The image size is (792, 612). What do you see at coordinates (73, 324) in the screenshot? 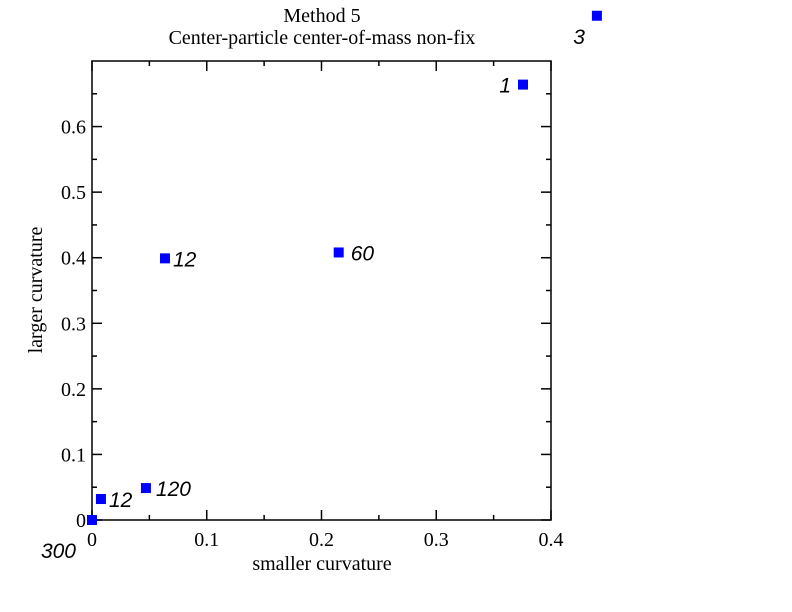
I see `y-tick-label: 0.3` at bounding box center [73, 324].